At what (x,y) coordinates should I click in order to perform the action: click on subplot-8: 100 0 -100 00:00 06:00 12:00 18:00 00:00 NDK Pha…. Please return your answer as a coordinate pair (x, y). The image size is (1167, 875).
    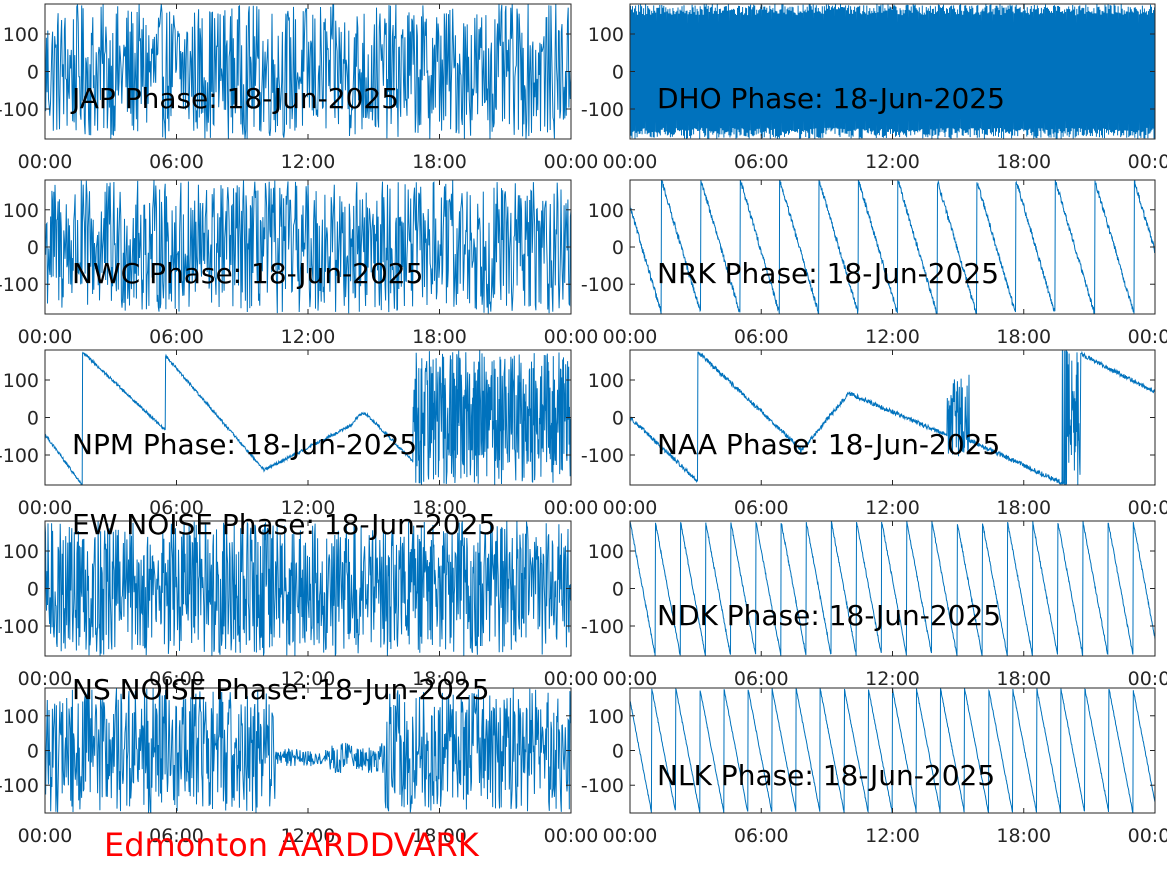
    Looking at the image, I should click on (874, 605).